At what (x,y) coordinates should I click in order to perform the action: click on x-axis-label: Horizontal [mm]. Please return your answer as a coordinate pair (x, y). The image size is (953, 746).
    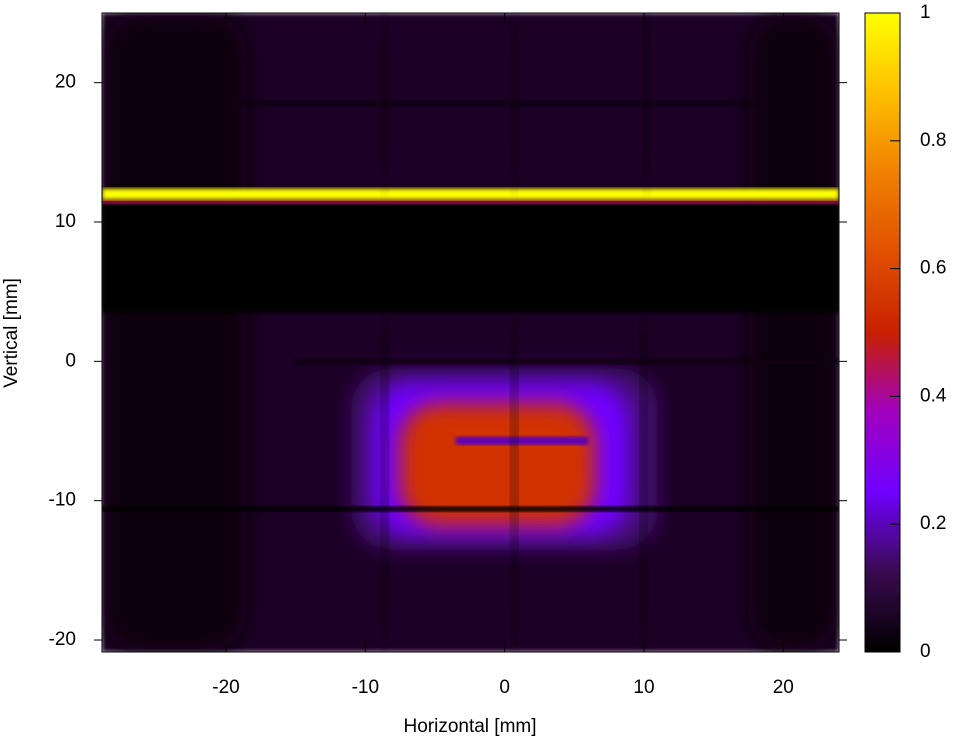
    Looking at the image, I should click on (469, 726).